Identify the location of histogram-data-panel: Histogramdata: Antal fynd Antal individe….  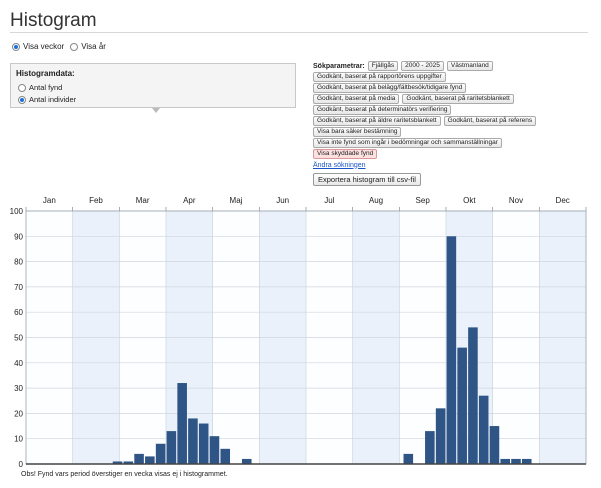
(153, 85).